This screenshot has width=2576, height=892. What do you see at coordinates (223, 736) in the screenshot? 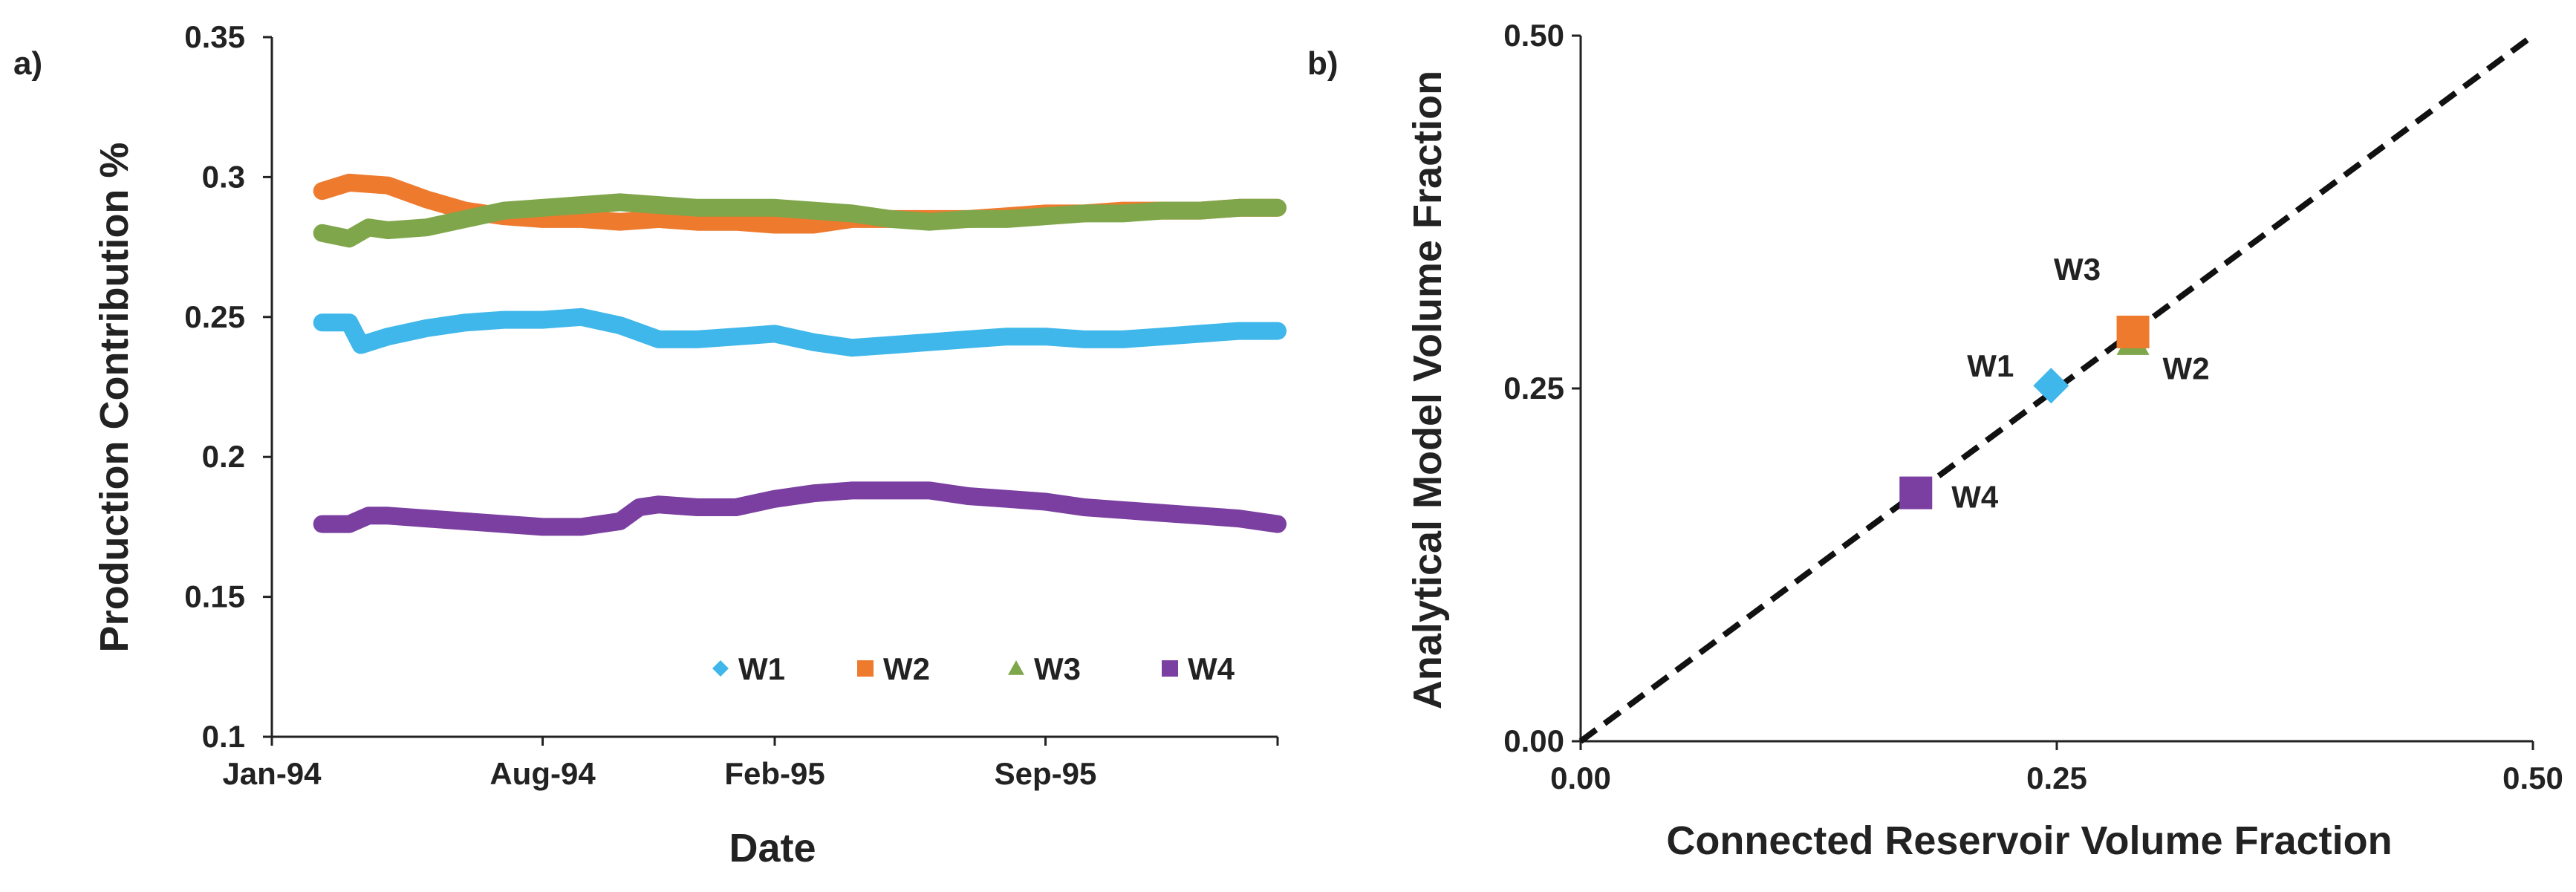
I see `chart-a-y-tick-label: 0.1` at bounding box center [223, 736].